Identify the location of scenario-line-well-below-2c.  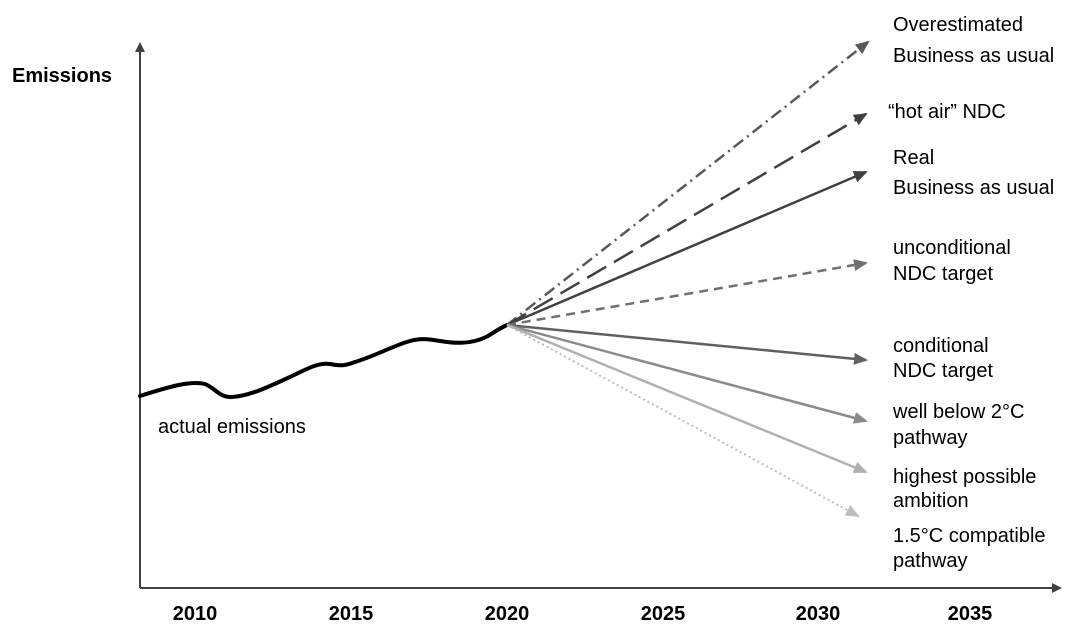
(687, 373).